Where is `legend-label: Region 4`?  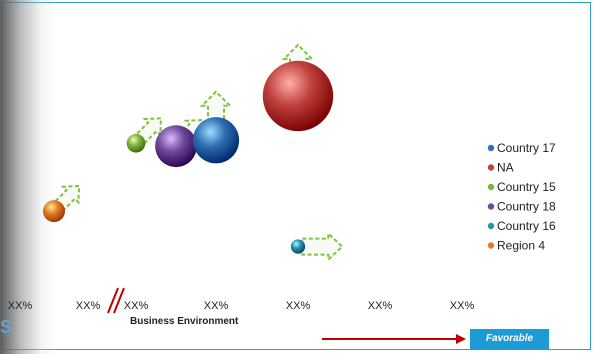
legend-label: Region 4 is located at coordinates (521, 246).